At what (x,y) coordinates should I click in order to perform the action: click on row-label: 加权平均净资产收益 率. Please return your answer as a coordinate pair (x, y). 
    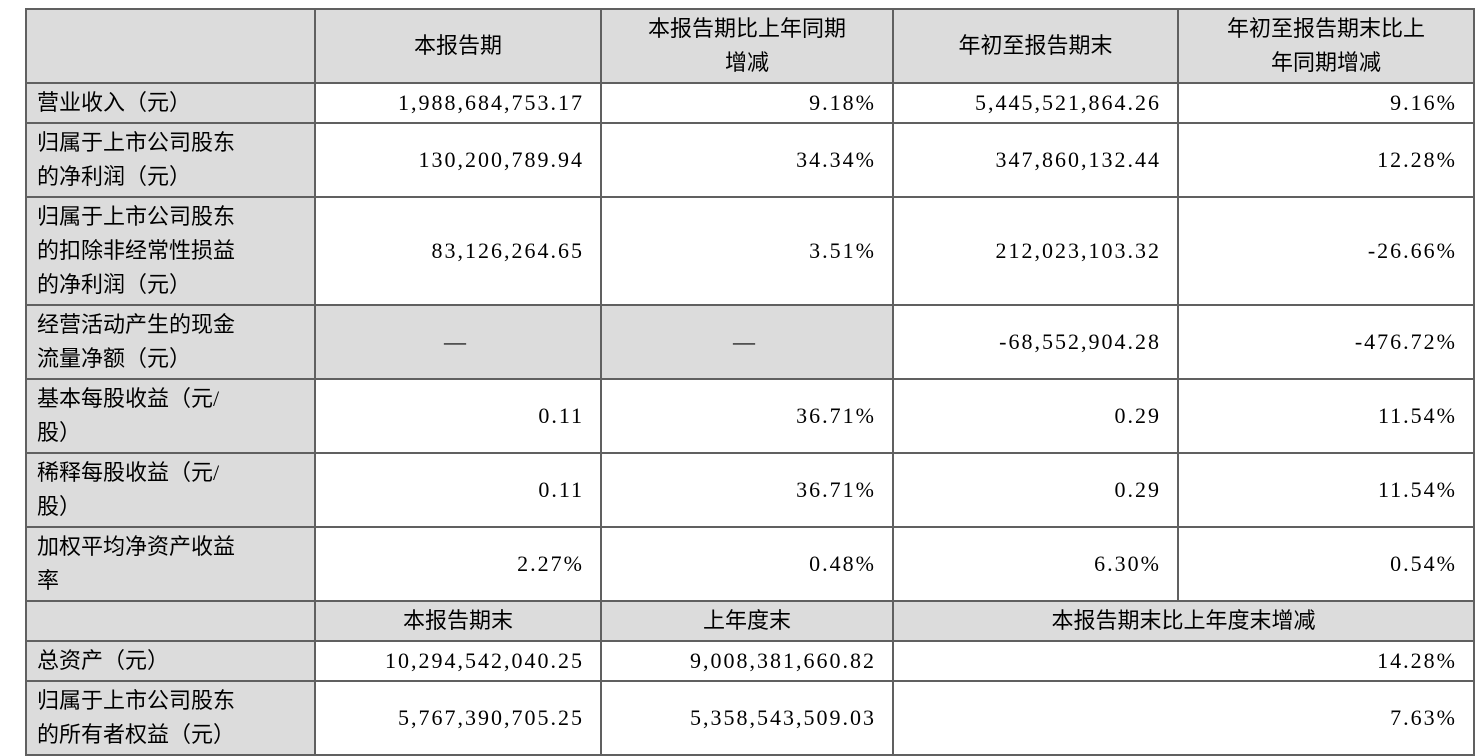
    Looking at the image, I should click on (170, 564).